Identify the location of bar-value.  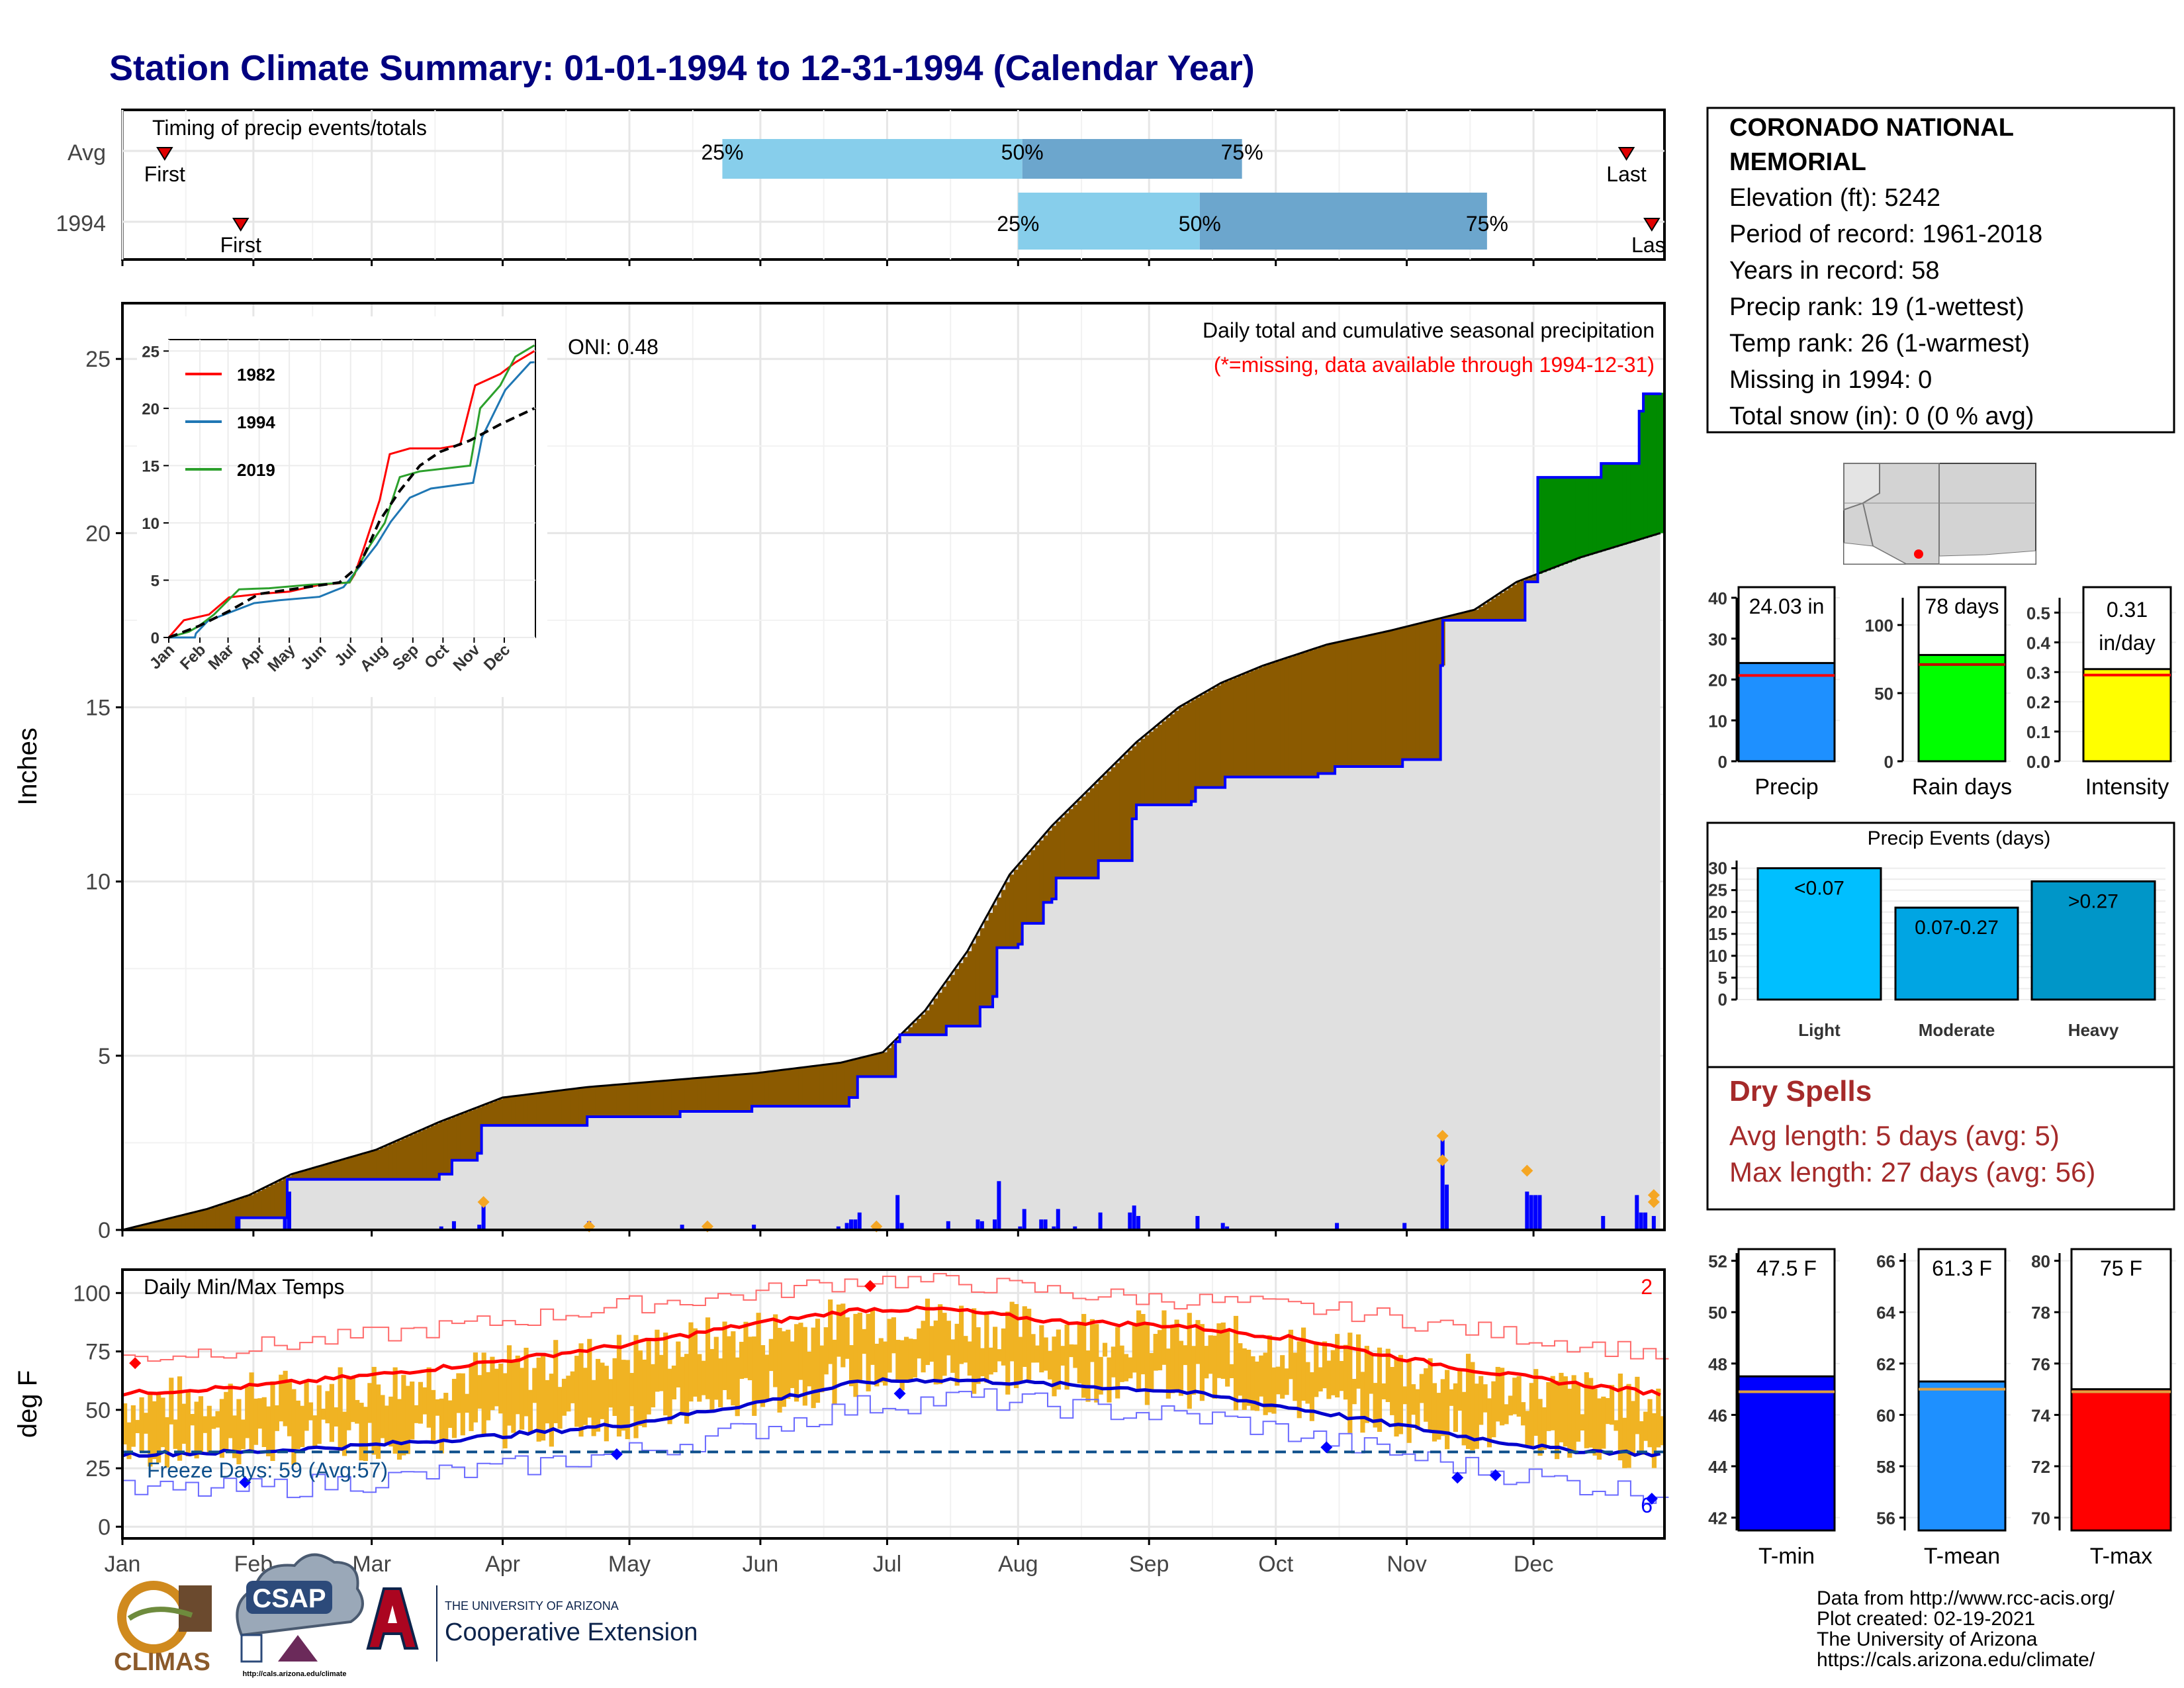
(1962, 708).